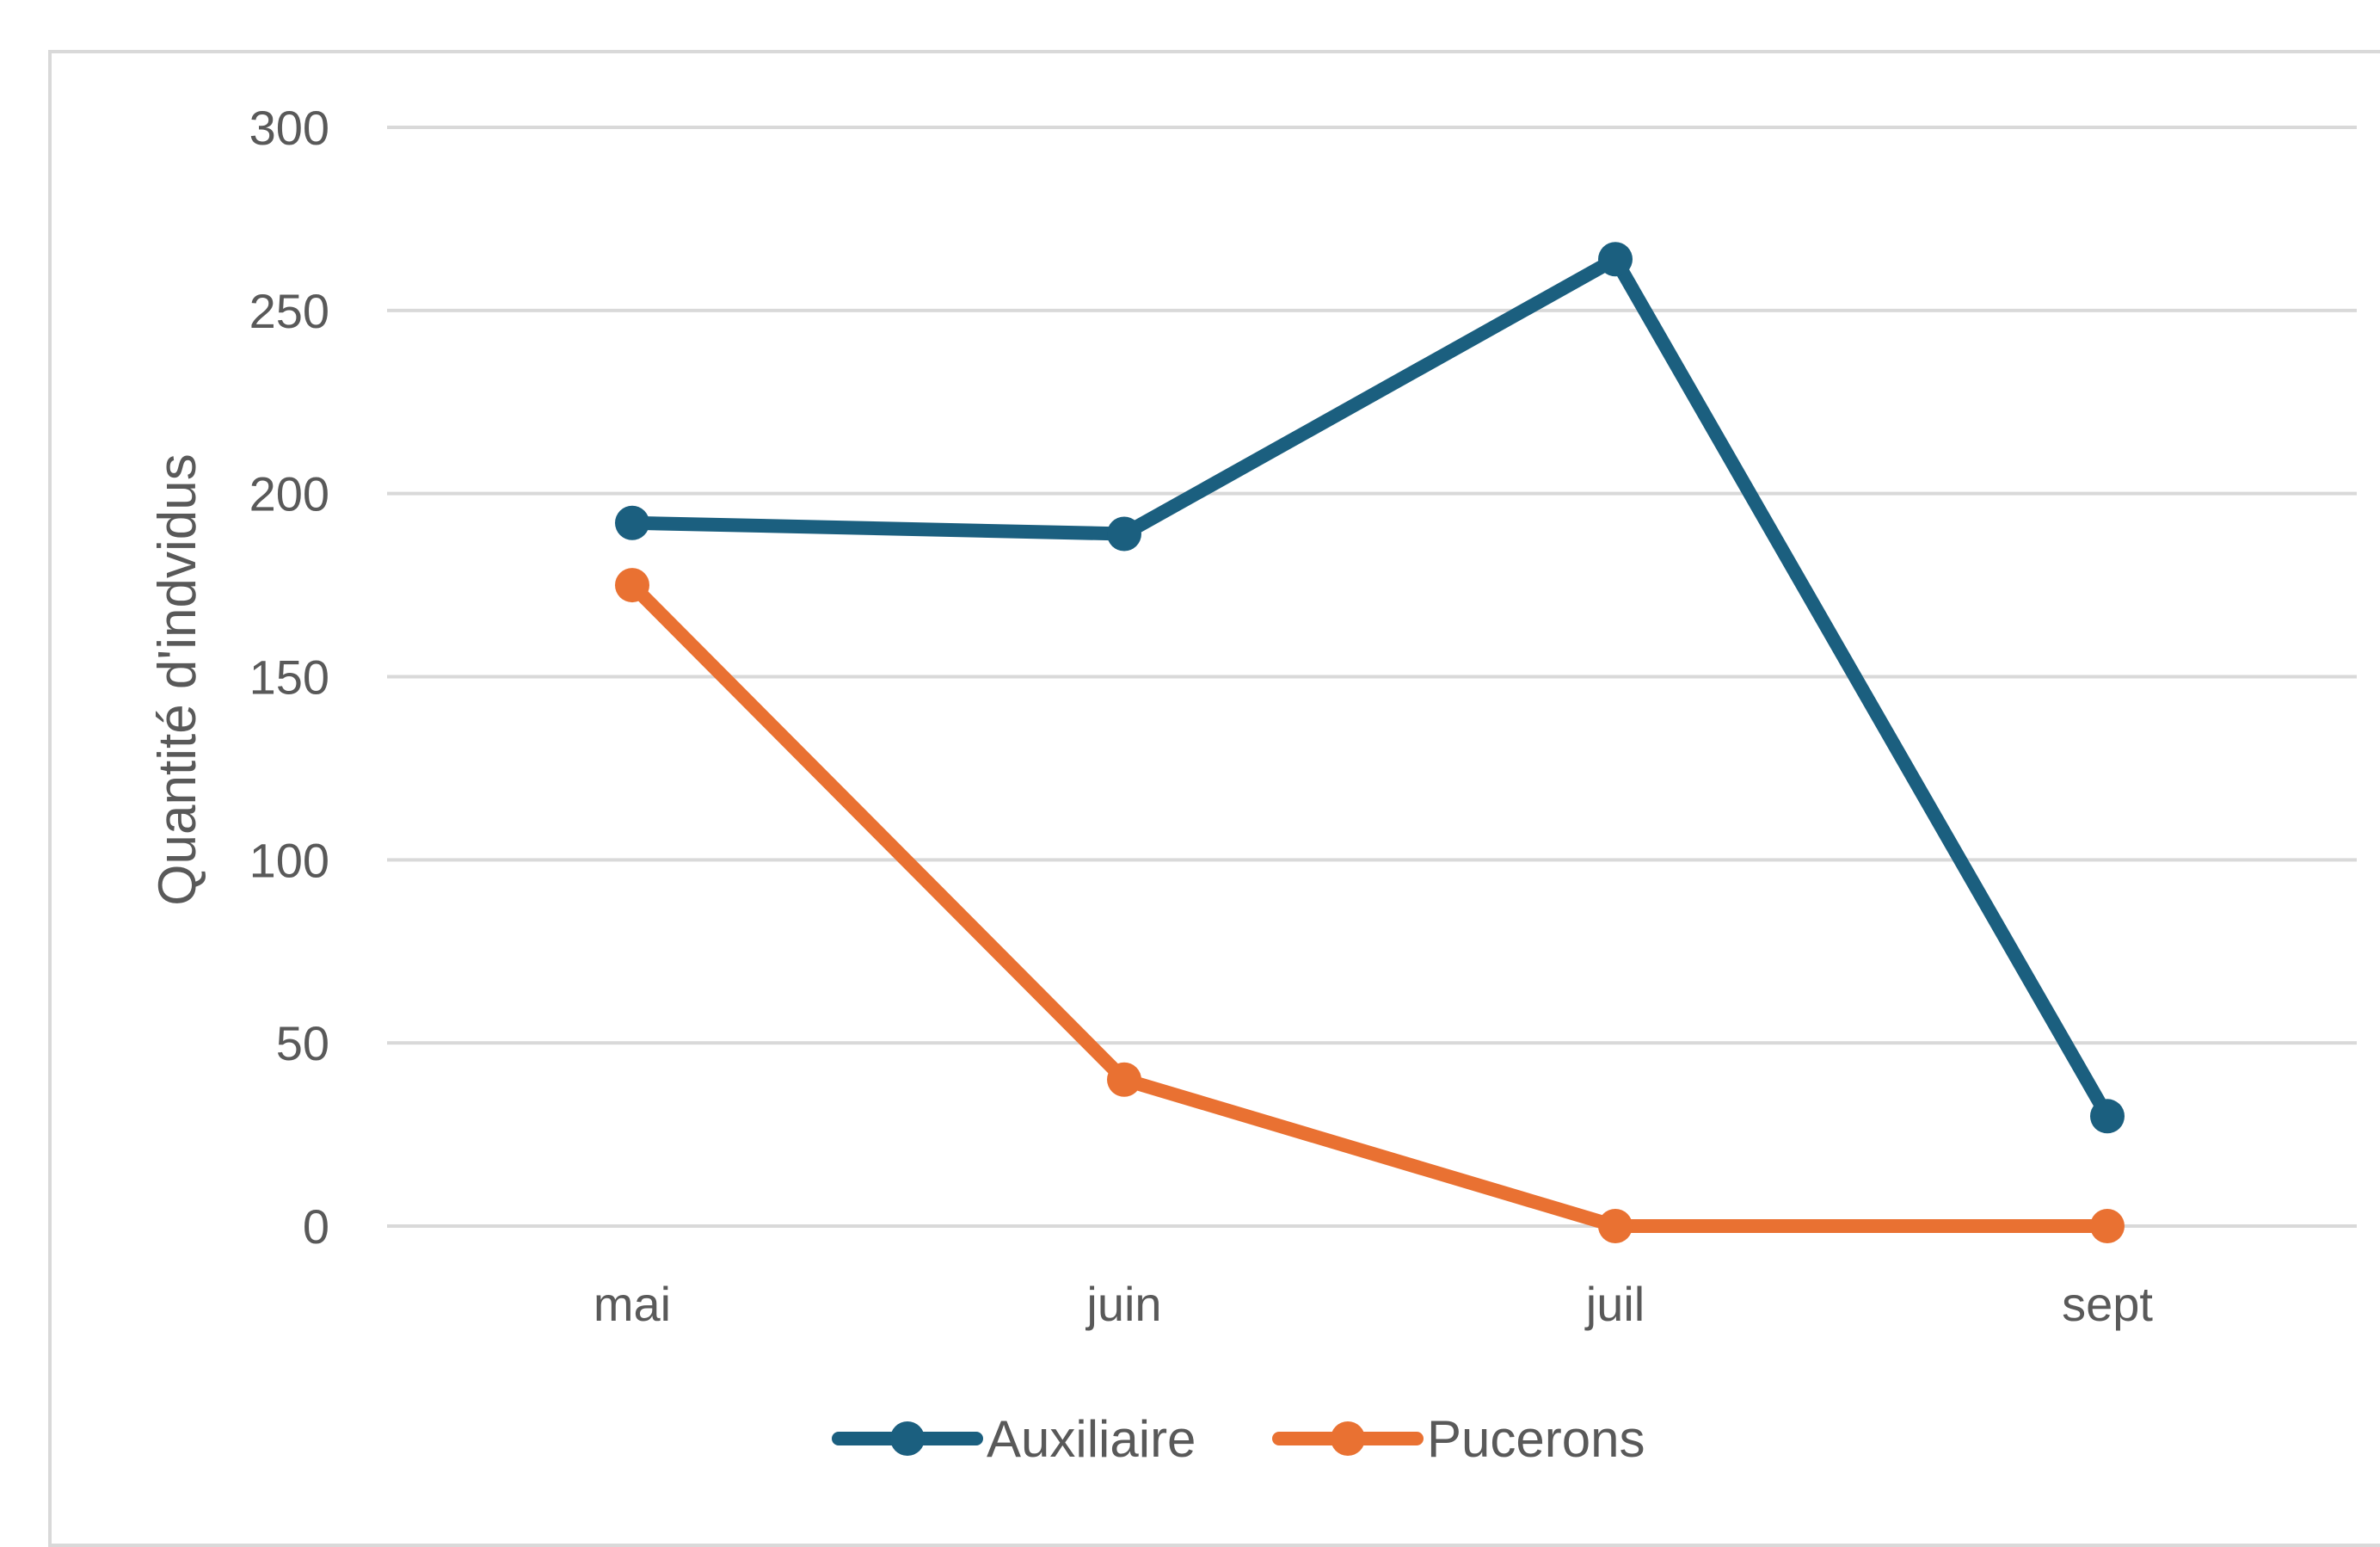  I want to click on y-axis-title: Quantité d'indvidus, so click(177, 679).